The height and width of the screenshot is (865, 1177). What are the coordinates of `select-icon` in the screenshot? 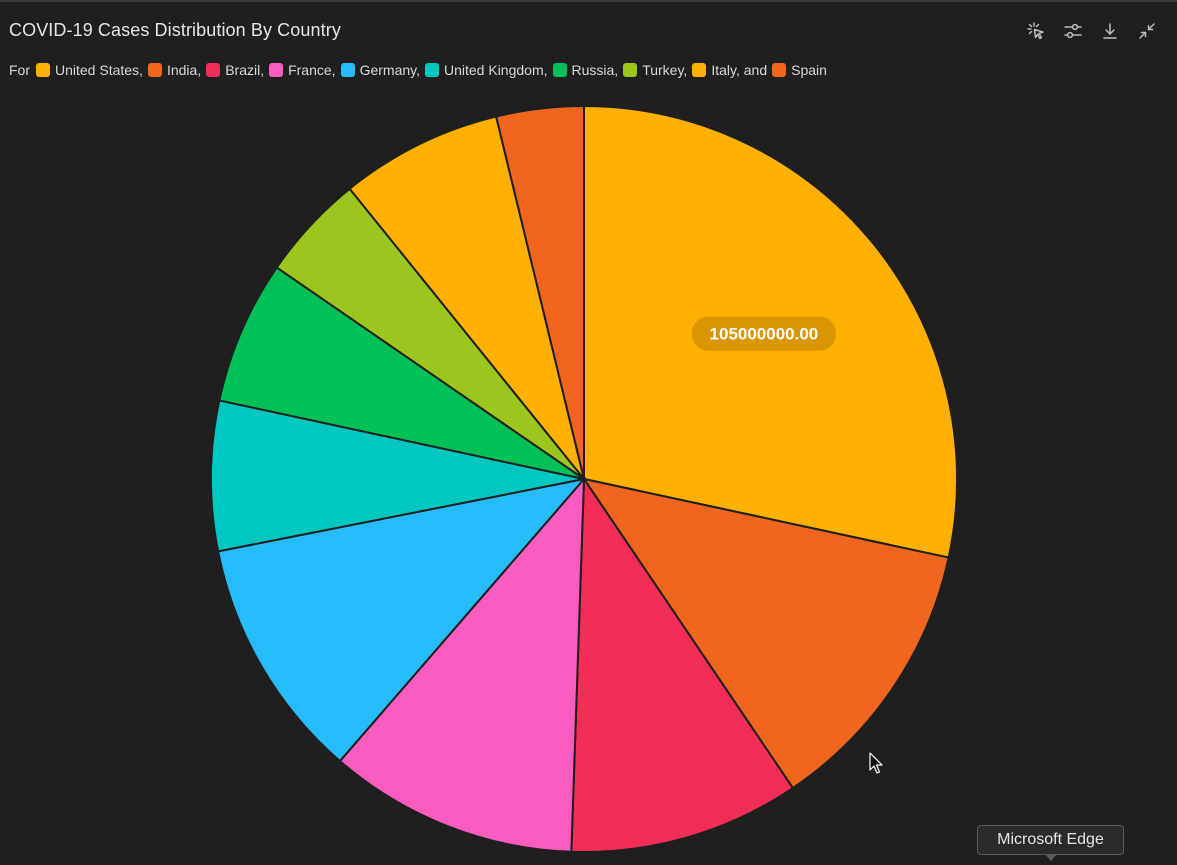 It's located at (1035, 30).